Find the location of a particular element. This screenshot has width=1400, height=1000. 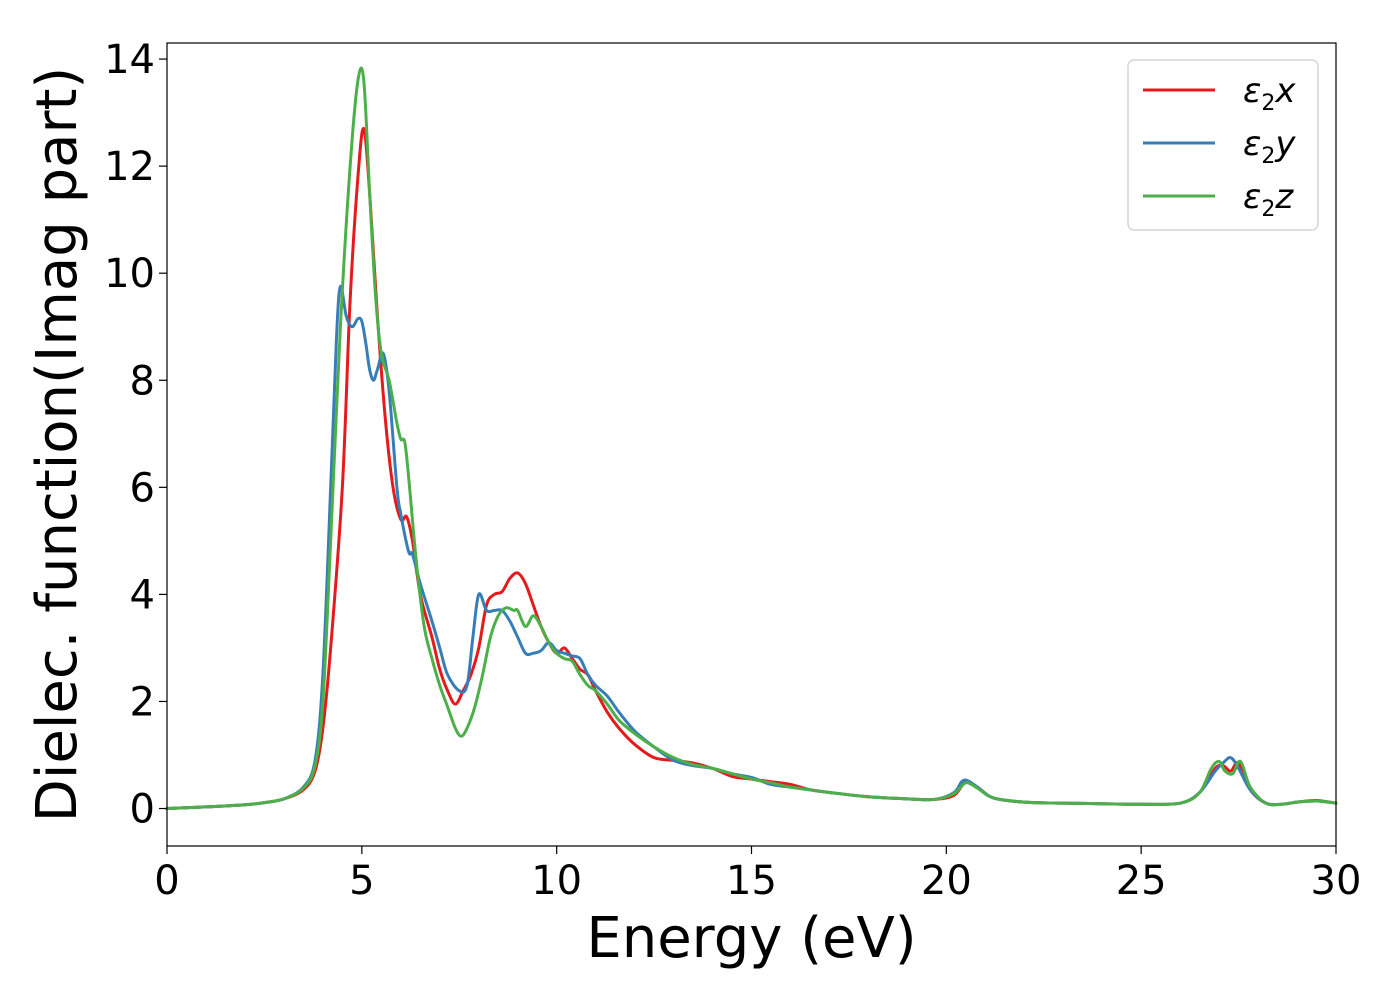

legend-label-y: ε2y is located at coordinates (1269, 146).